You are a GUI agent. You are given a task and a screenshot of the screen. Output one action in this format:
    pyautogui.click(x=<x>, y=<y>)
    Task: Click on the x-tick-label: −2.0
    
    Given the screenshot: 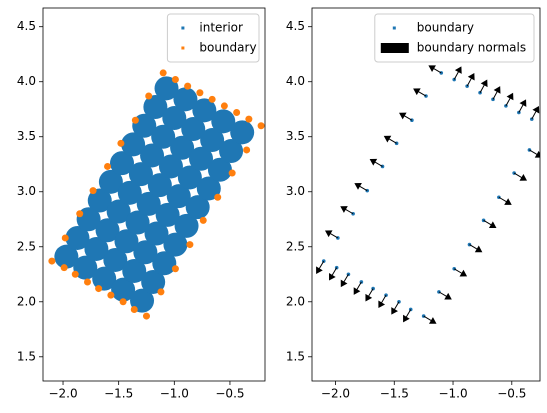 What is the action you would take?
    pyautogui.click(x=62, y=394)
    